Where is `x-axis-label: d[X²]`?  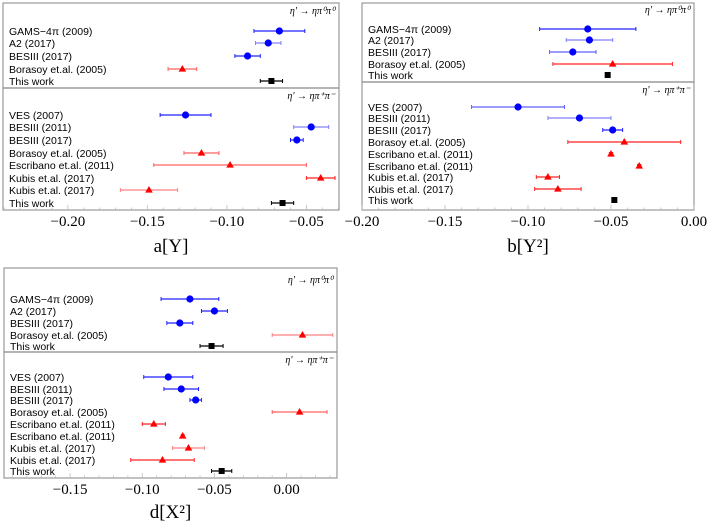
x-axis-label: d[X²] is located at coordinates (171, 512).